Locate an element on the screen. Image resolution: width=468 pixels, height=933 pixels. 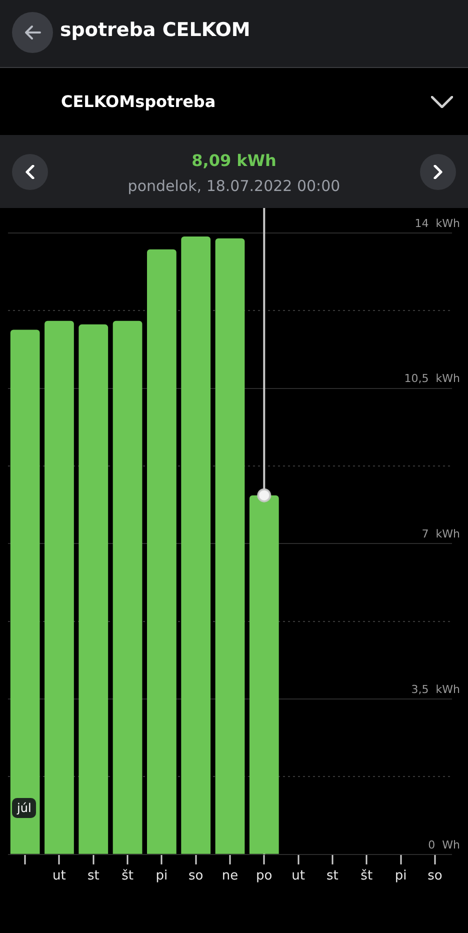
text: pondelok, 18.07.2022 00:00 is located at coordinates (234, 186).